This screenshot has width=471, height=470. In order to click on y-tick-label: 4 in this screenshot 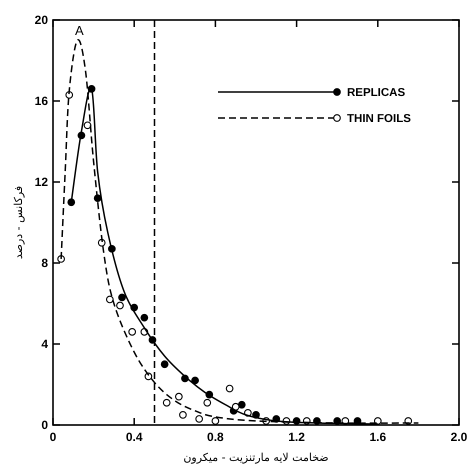, I will do `click(44, 344)`.